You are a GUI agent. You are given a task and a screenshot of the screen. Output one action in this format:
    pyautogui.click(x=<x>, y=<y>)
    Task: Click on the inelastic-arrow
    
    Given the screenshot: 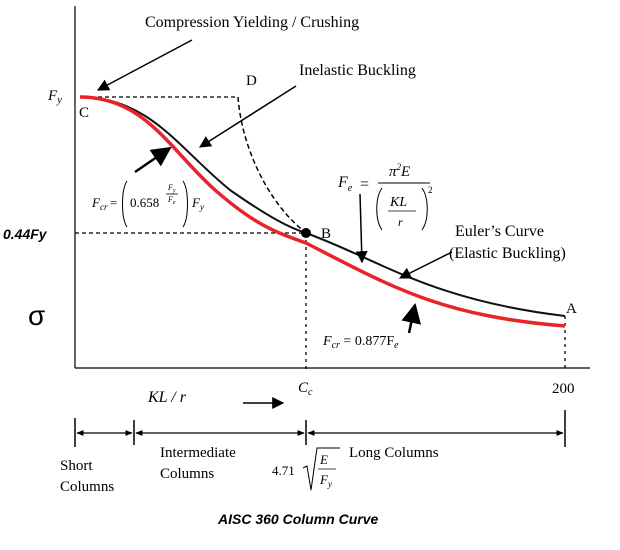 What is the action you would take?
    pyautogui.click(x=247, y=116)
    